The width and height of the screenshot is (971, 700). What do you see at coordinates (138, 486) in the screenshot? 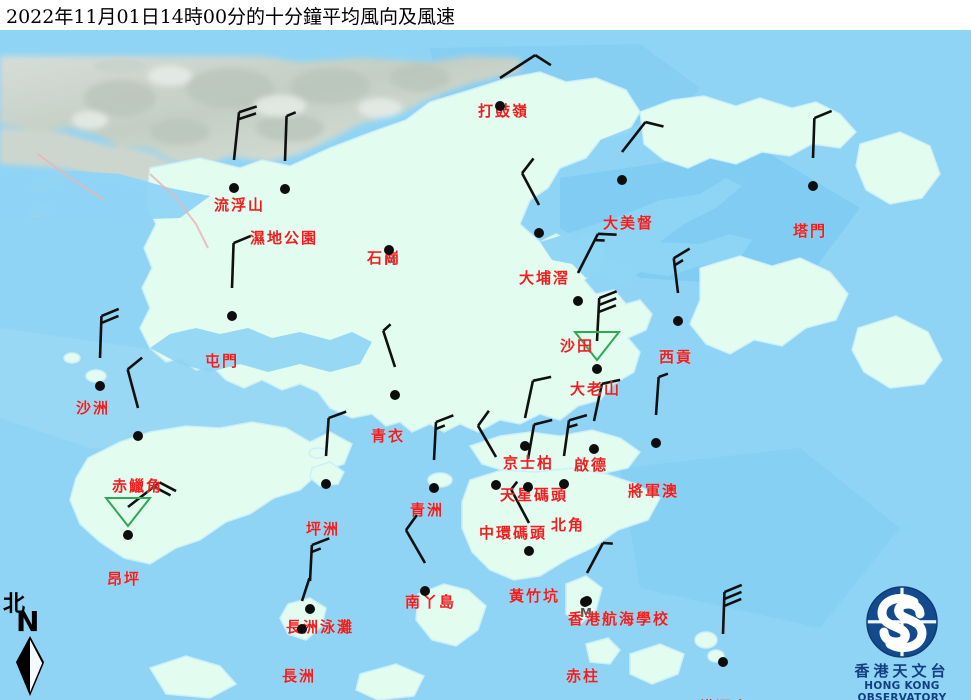
I see `station-label-13: 赤鱲角` at bounding box center [138, 486].